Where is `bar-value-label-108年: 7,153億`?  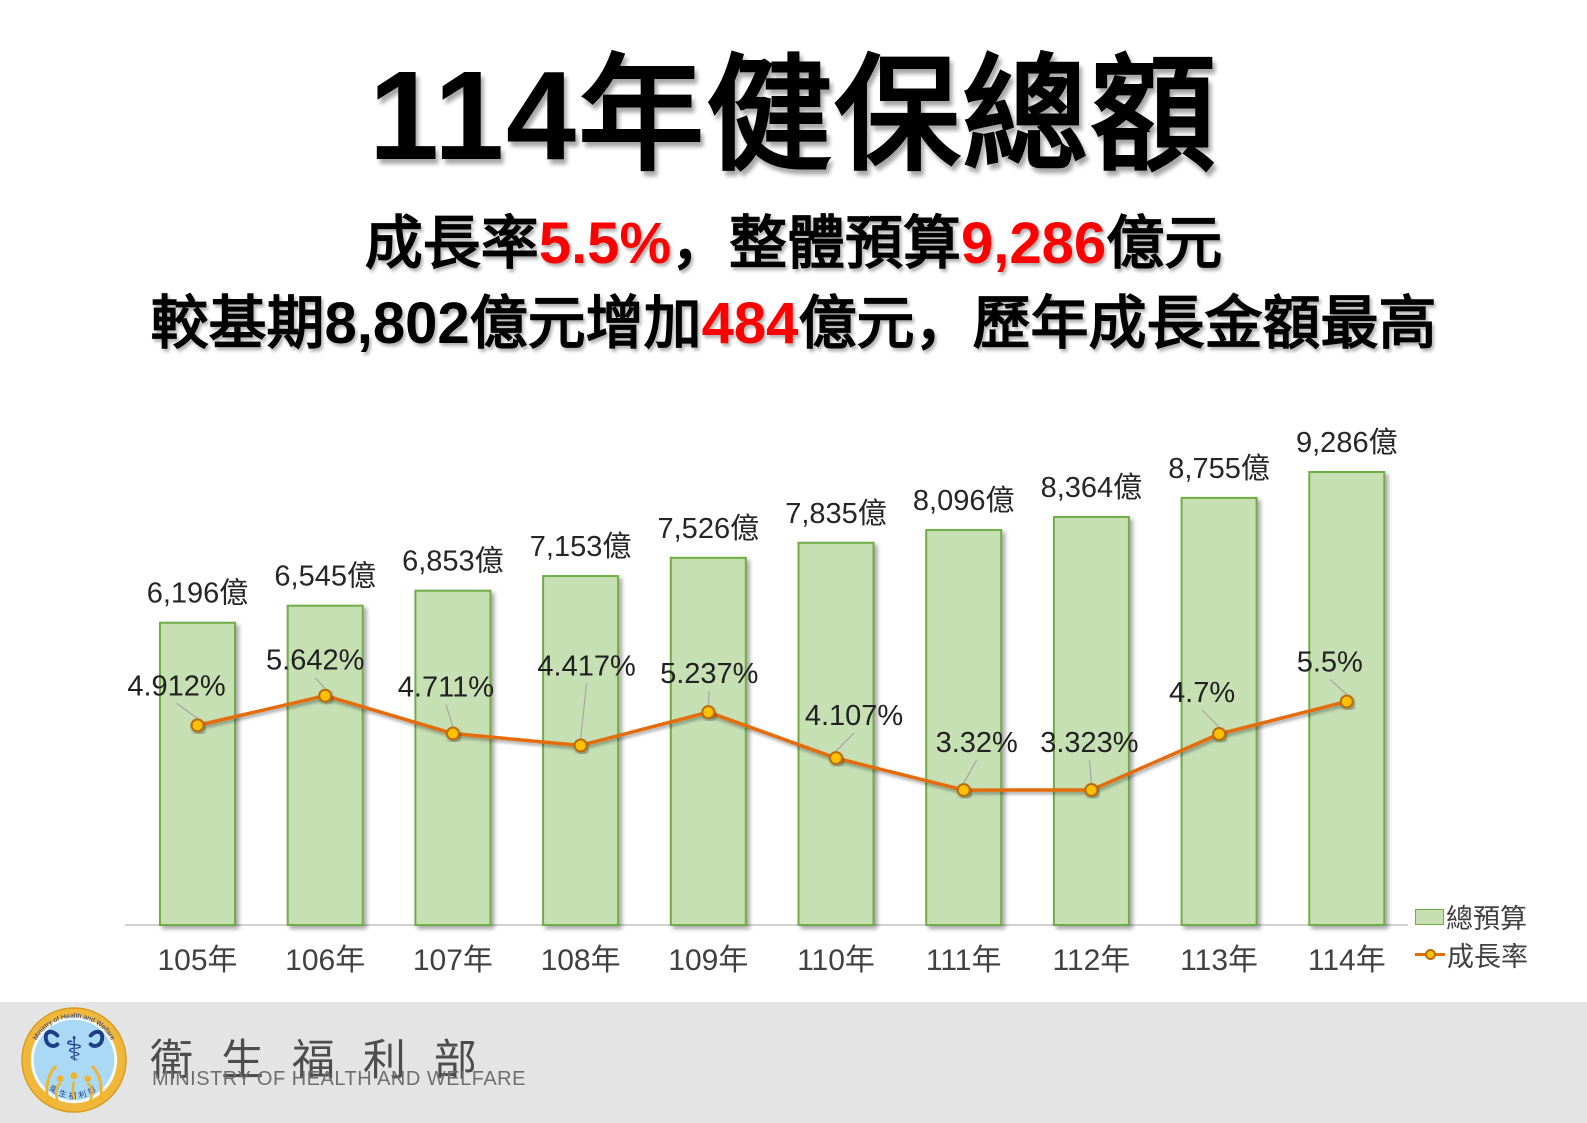 bar-value-label-108年: 7,153億 is located at coordinates (581, 546).